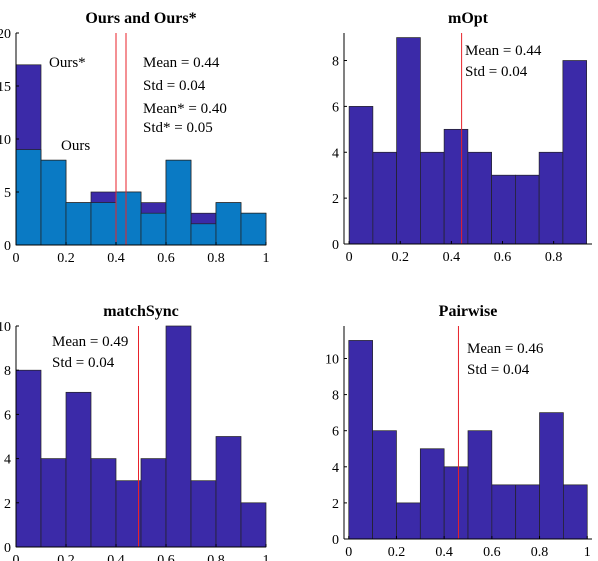 The image size is (598, 561). Describe the element at coordinates (141, 311) in the screenshot. I see `chart-title: matchSync` at that location.